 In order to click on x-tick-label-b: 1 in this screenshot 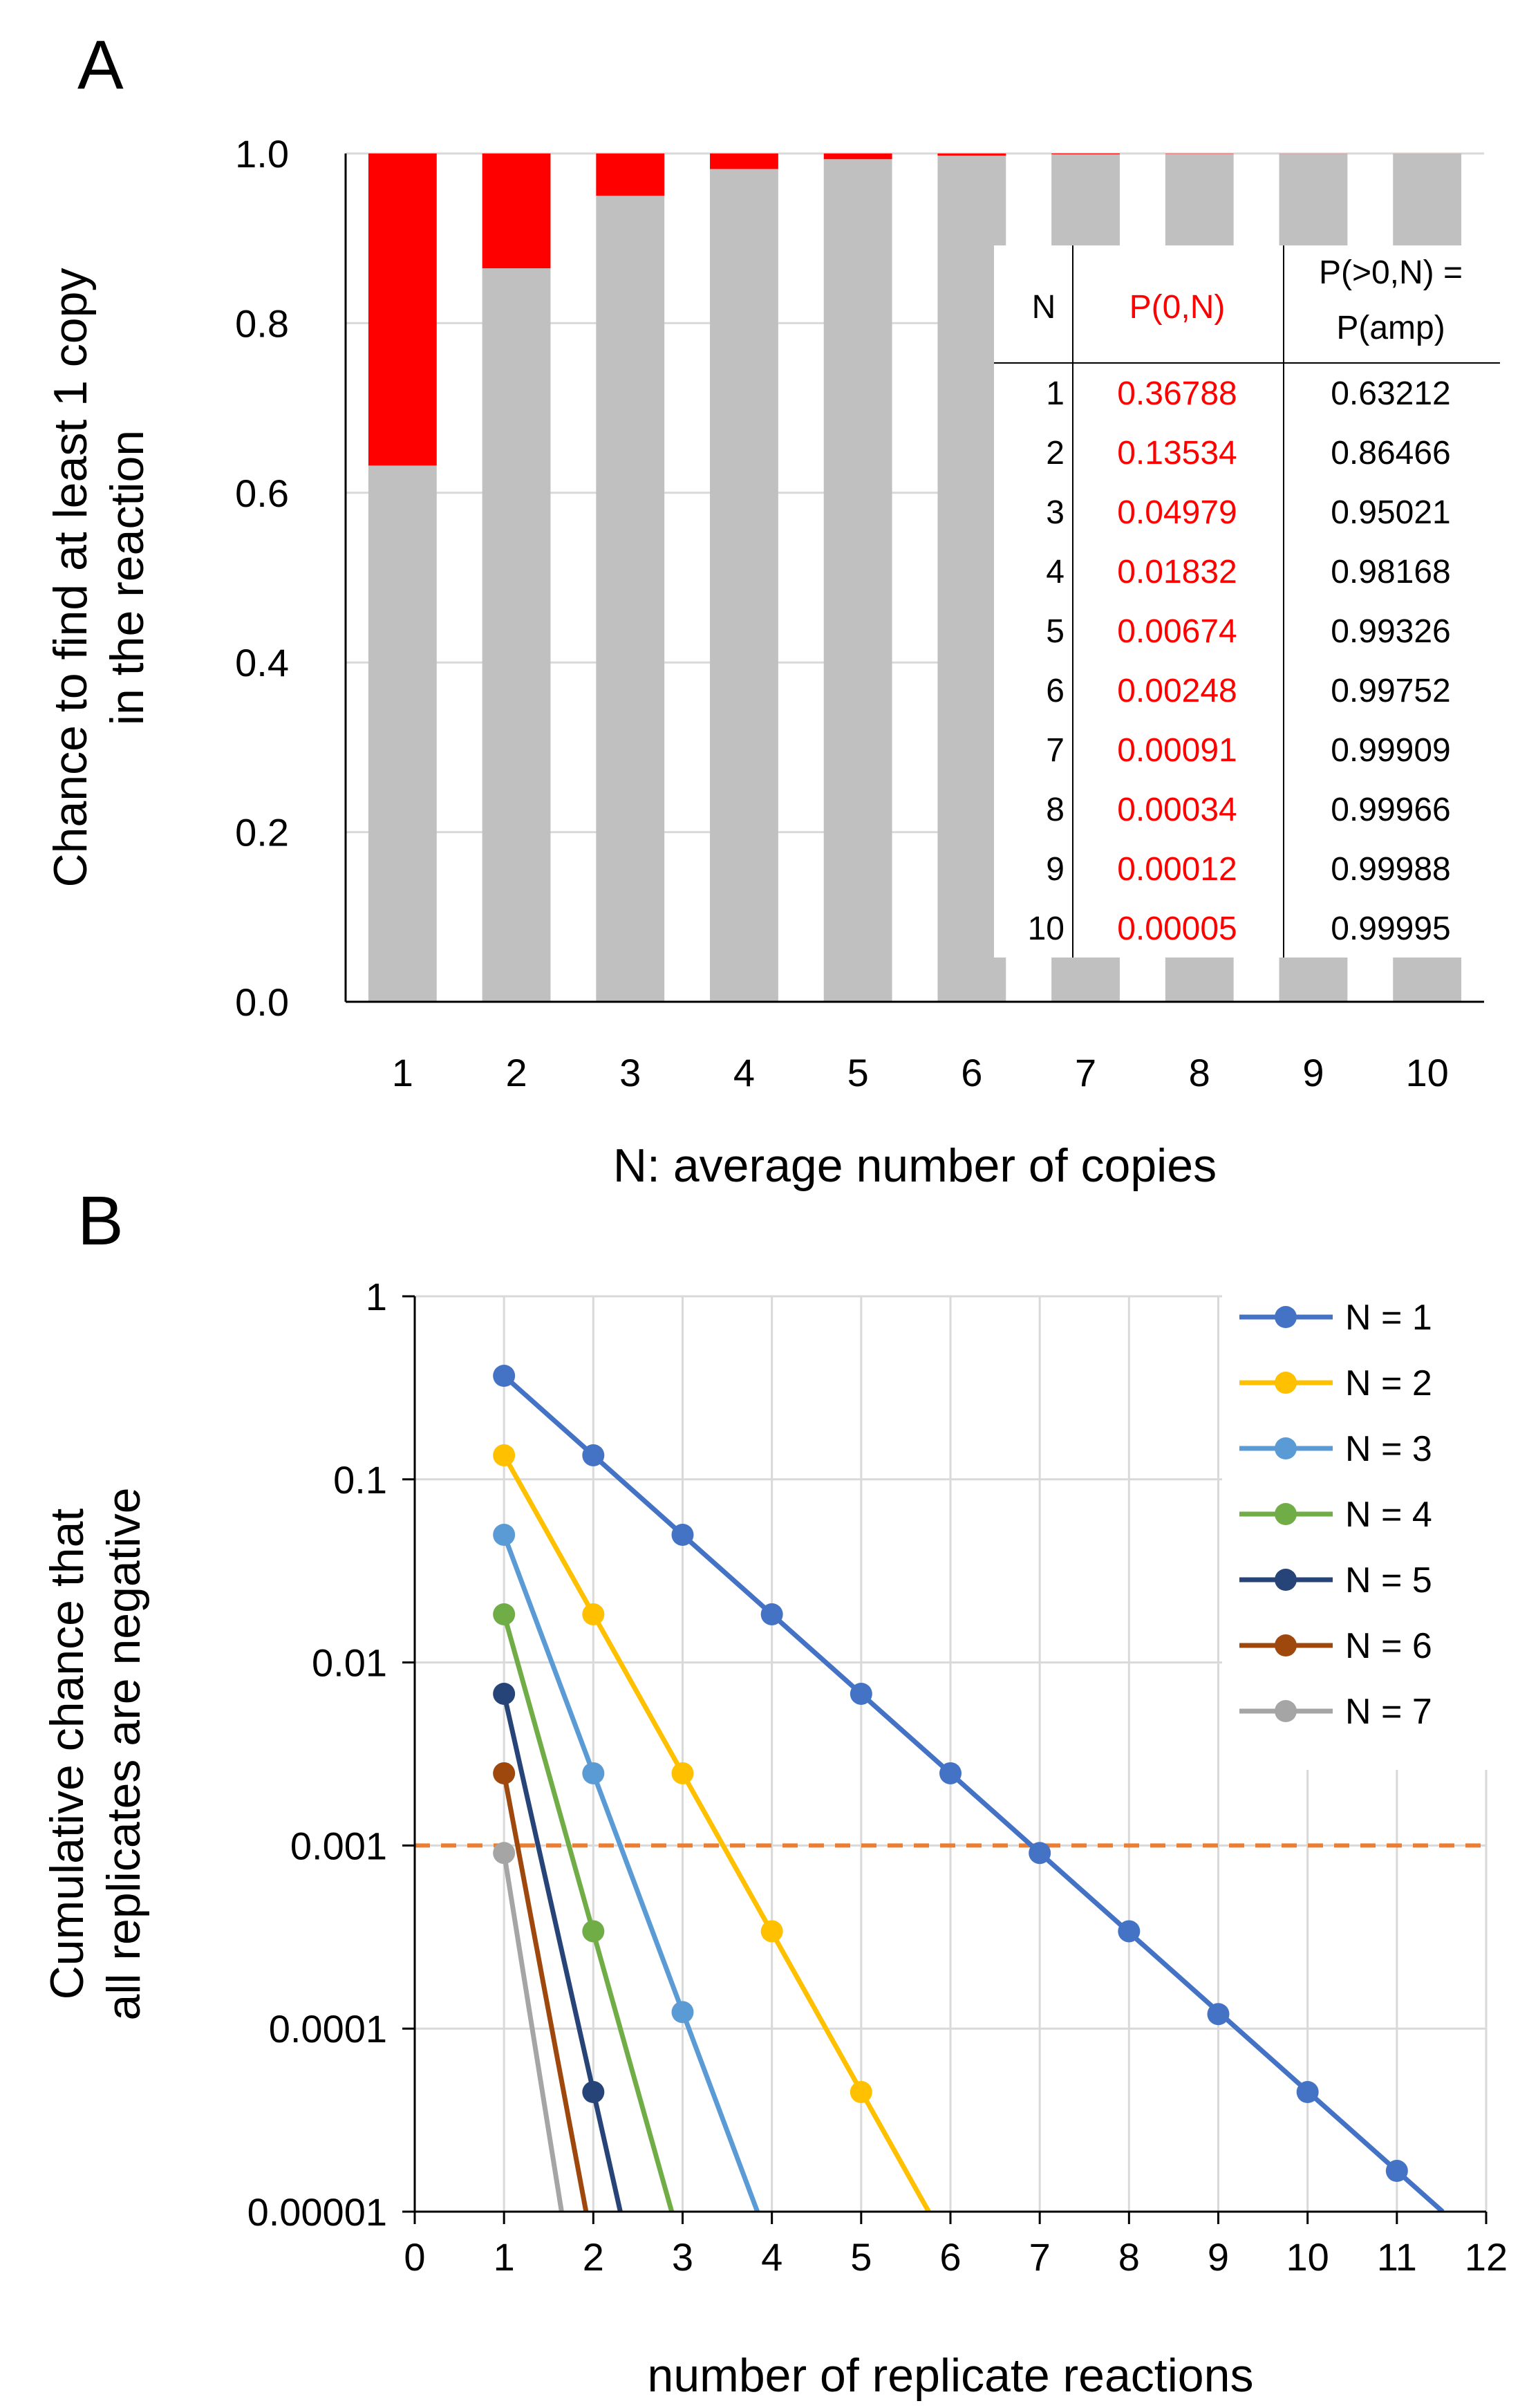, I will do `click(504, 2257)`.